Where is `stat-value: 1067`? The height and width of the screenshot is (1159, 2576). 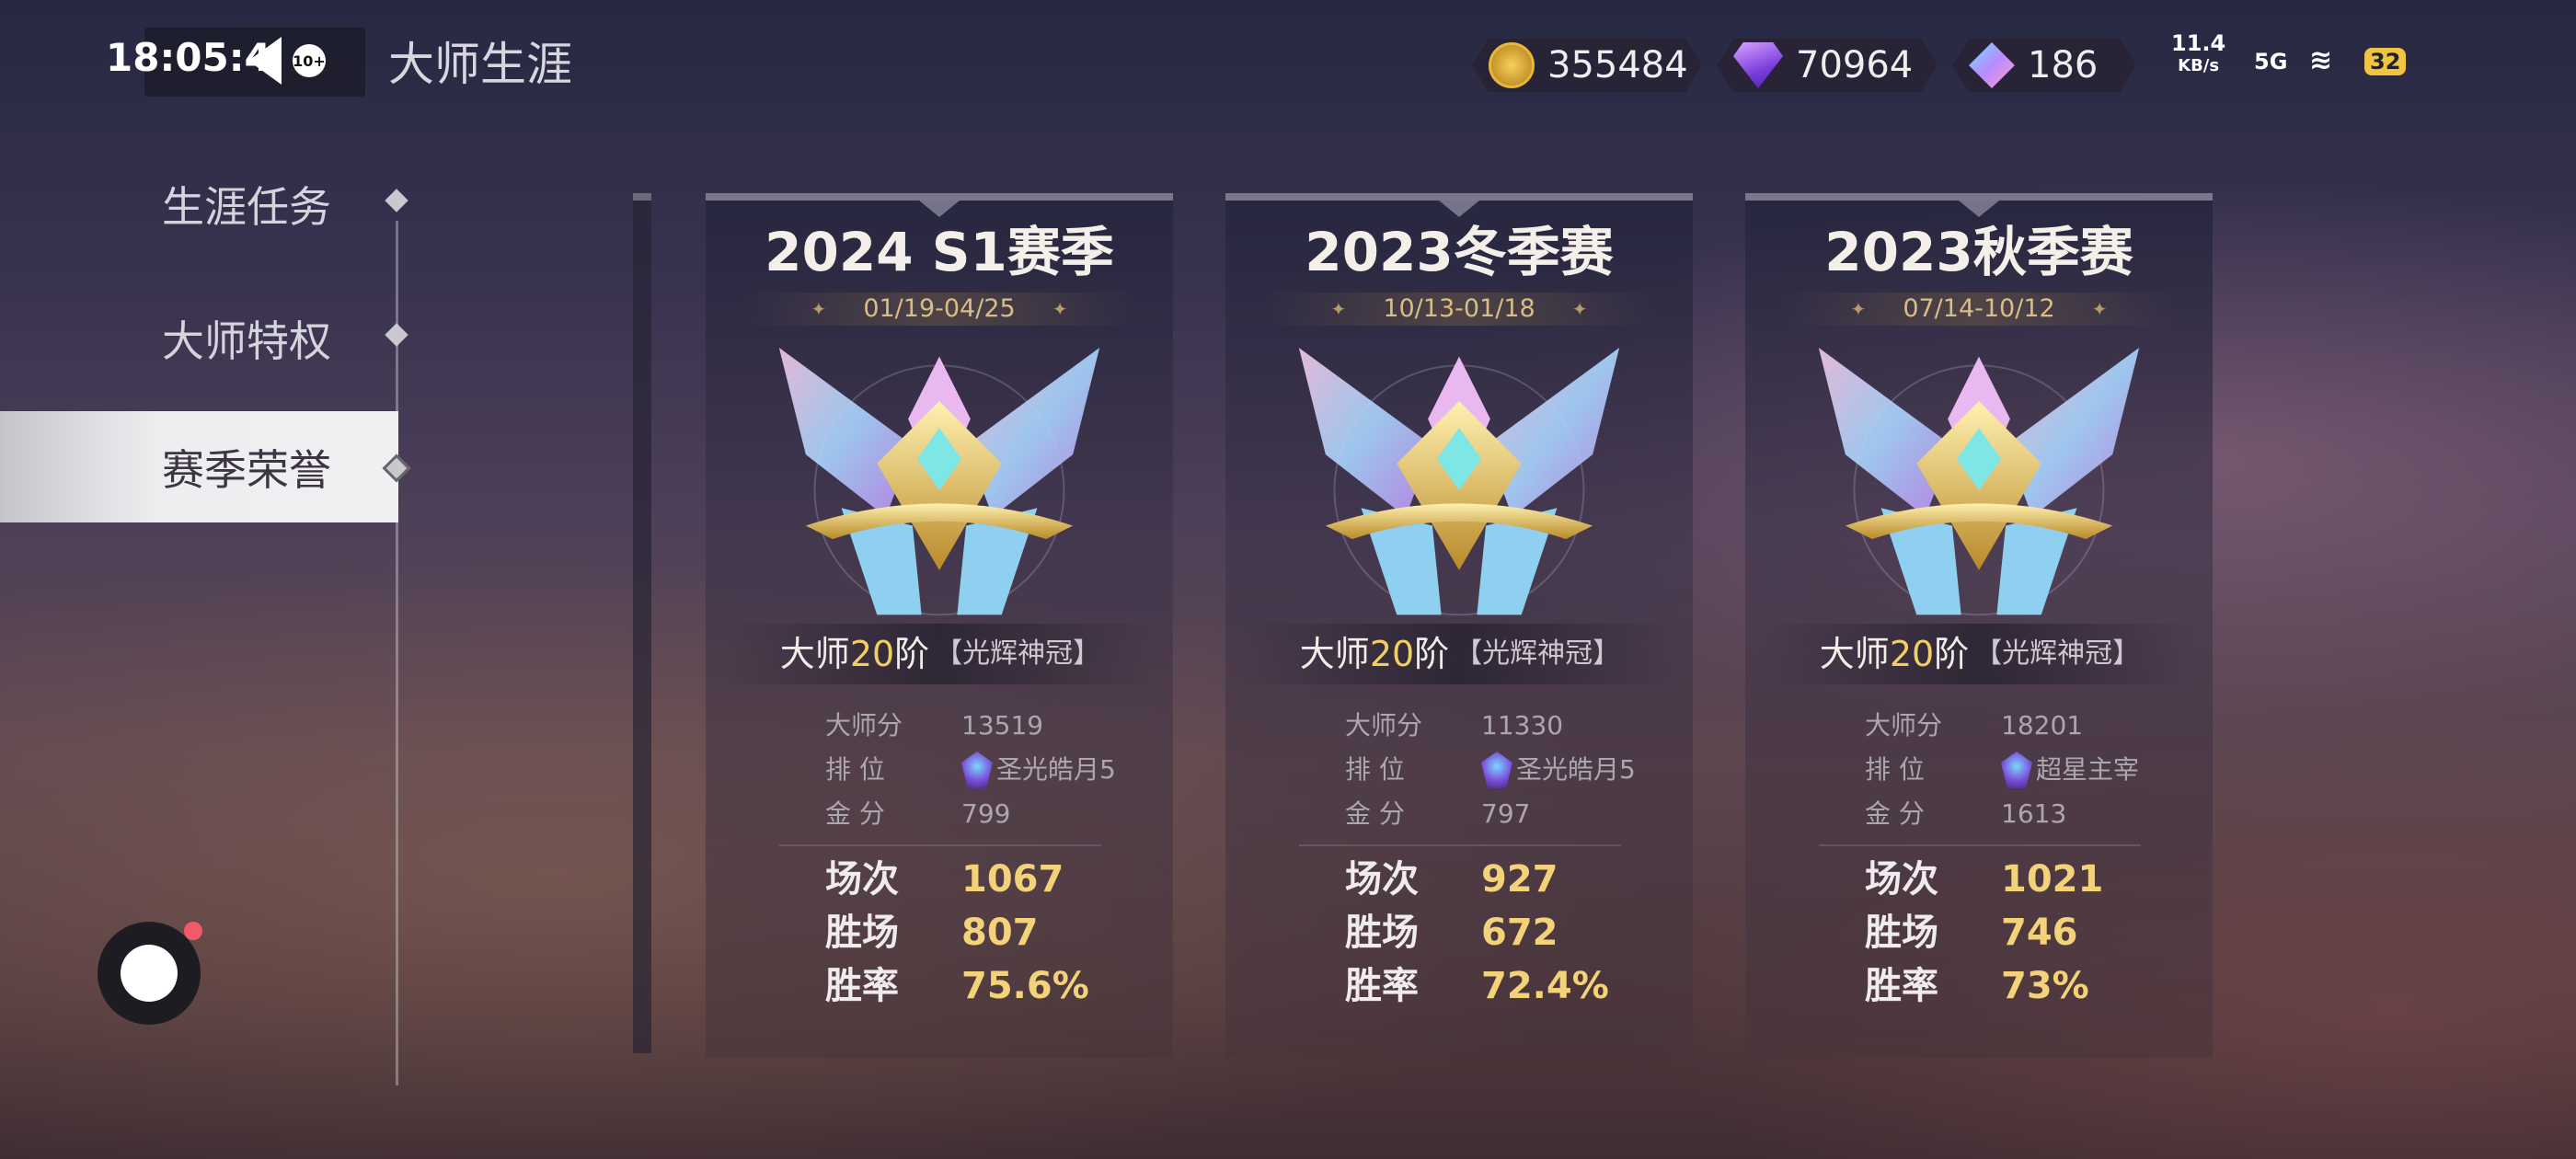 stat-value: 1067 is located at coordinates (1012, 879).